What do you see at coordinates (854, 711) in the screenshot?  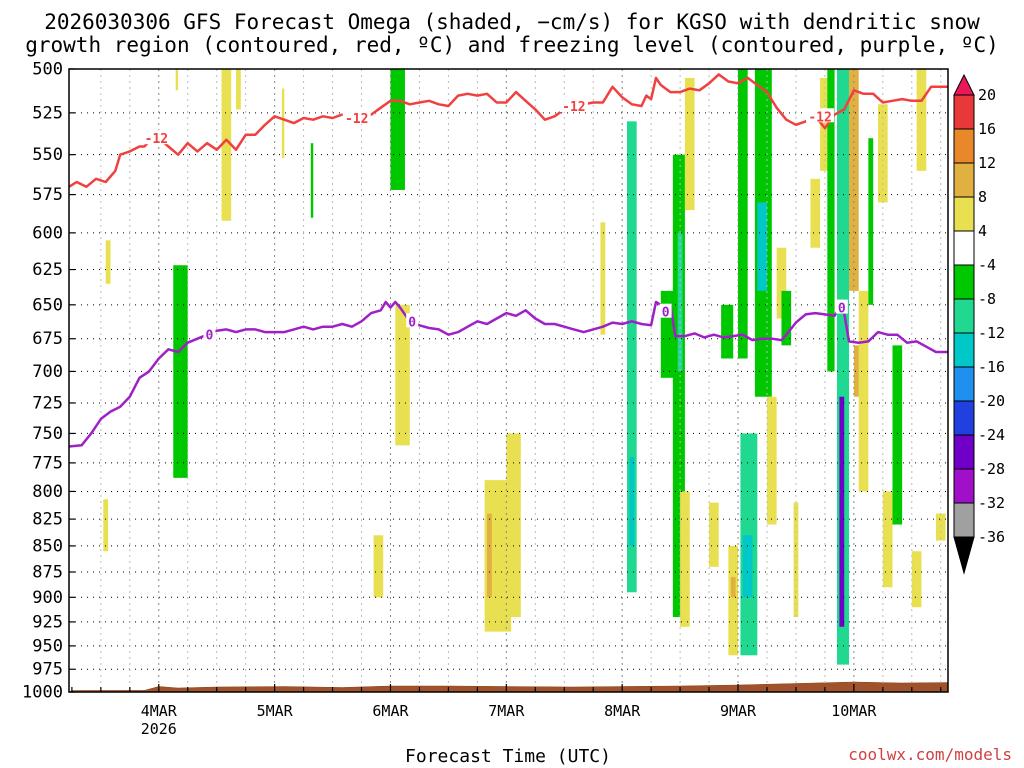 I see `x-tick-label: 10MAR` at bounding box center [854, 711].